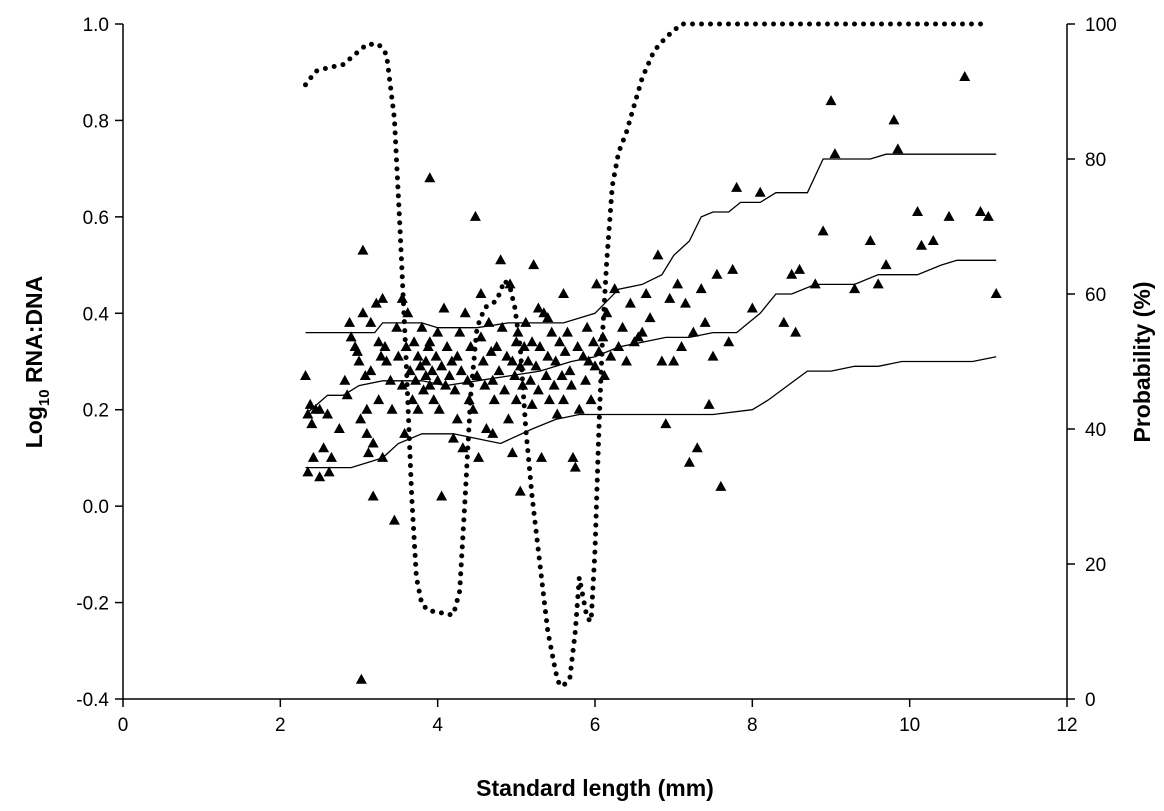 Image resolution: width=1164 pixels, height=811 pixels. Describe the element at coordinates (1095, 160) in the screenshot. I see `y2-tick-label: 80` at that location.